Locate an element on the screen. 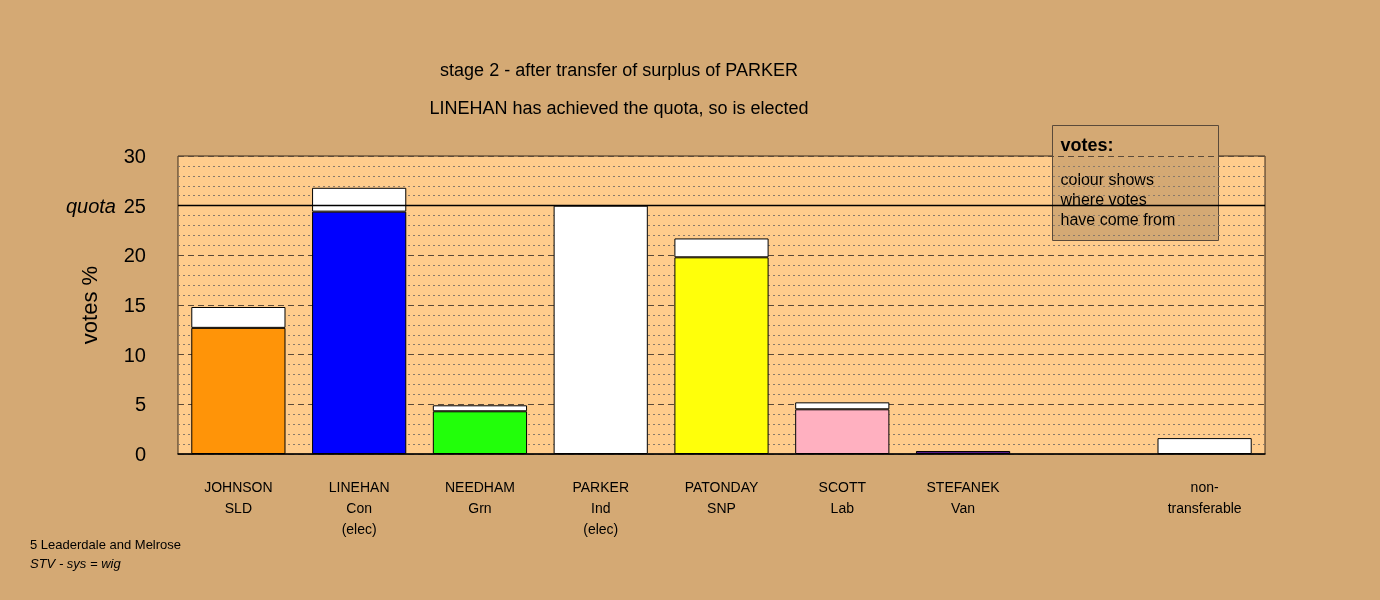  text: votes: is located at coordinates (1087, 144).